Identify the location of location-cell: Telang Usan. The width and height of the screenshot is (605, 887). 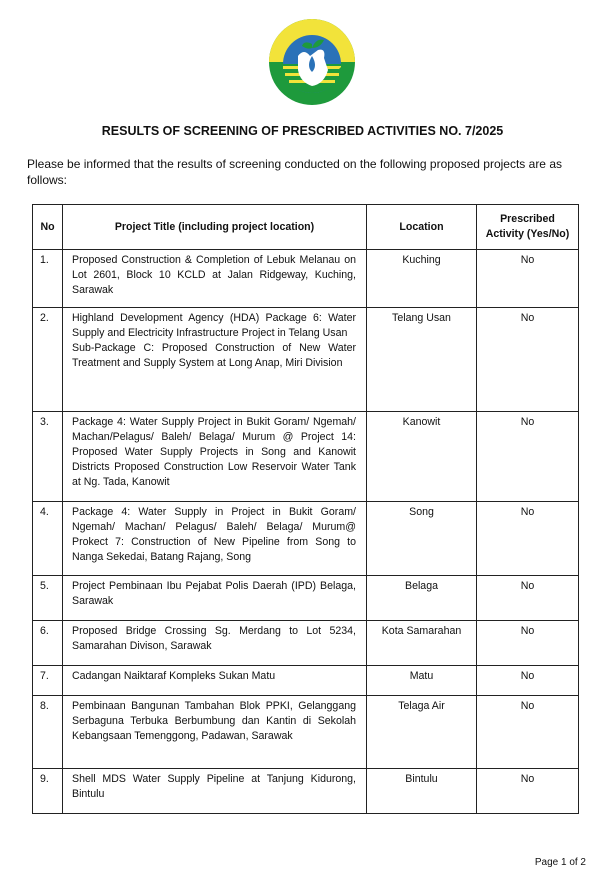
(421, 359).